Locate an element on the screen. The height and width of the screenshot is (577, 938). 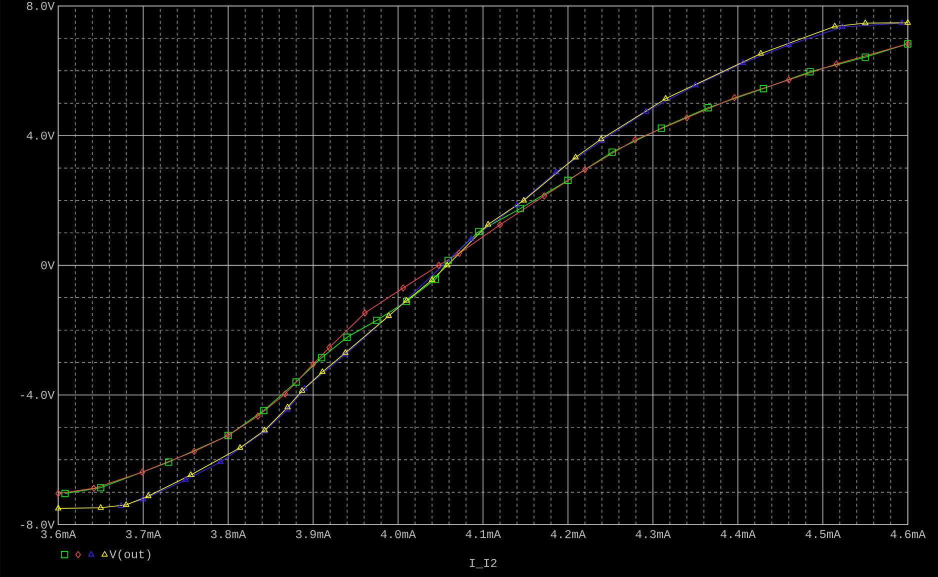
x-tick-label: 4.6mA is located at coordinates (908, 534).